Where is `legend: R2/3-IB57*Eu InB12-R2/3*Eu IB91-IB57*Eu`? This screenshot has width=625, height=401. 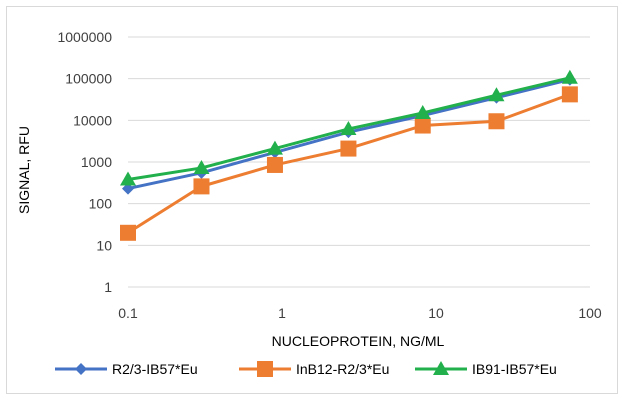
legend: R2/3-IB57*Eu InB12-R2/3*Eu IB91-IB57*Eu is located at coordinates (306, 369).